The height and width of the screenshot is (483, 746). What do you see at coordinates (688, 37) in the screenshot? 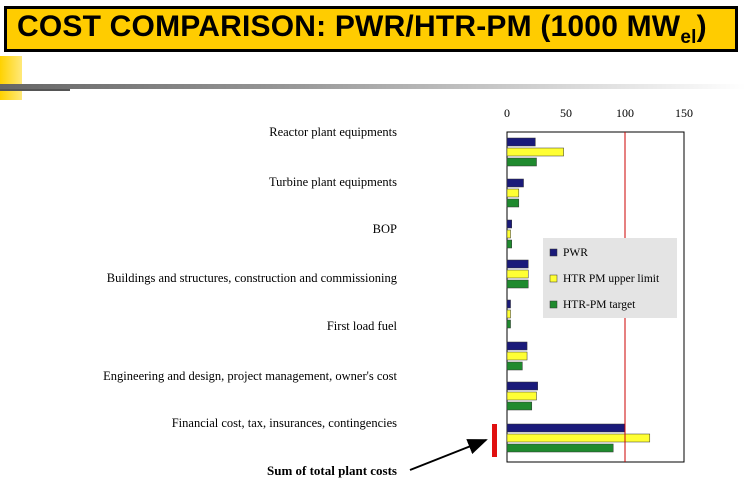
I see `title-subscript: el` at bounding box center [688, 37].